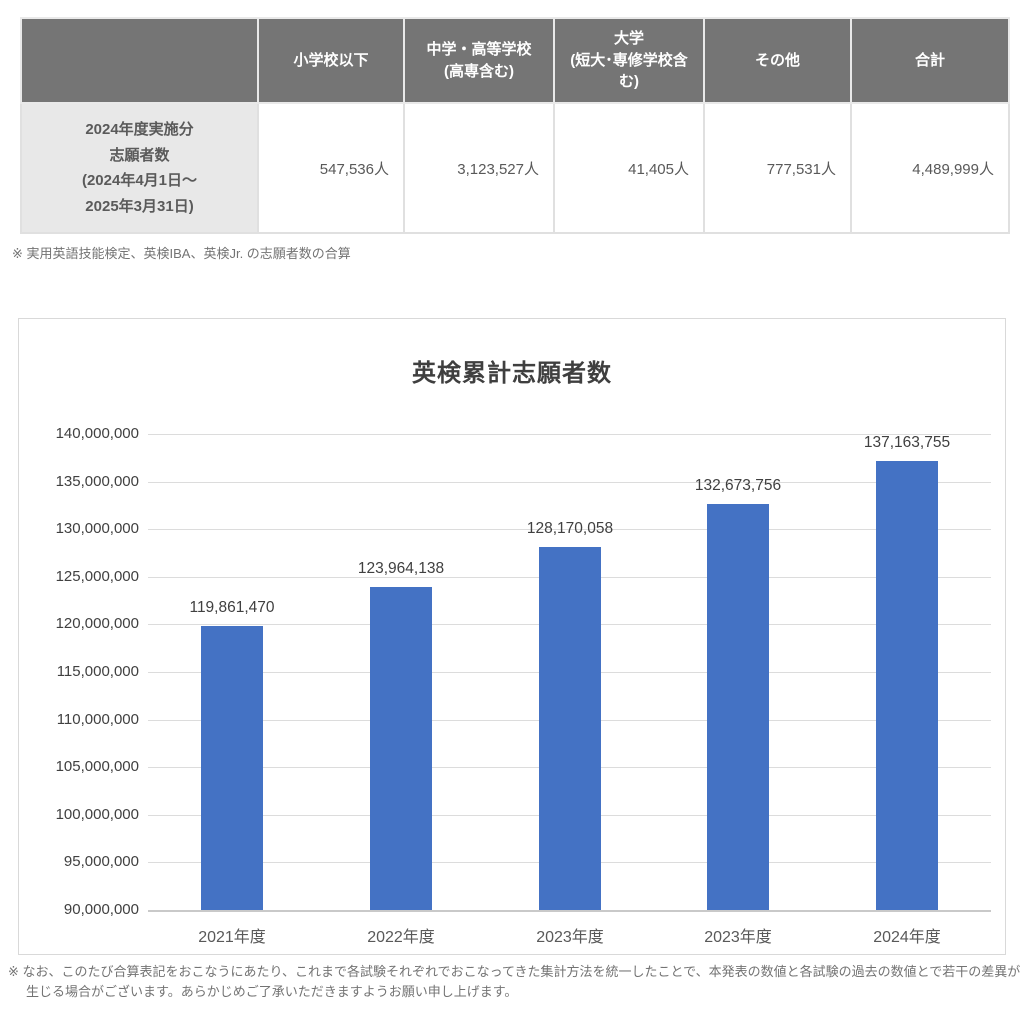 The image size is (1024, 1017). Describe the element at coordinates (569, 911) in the screenshot. I see `x-axis-line` at that location.